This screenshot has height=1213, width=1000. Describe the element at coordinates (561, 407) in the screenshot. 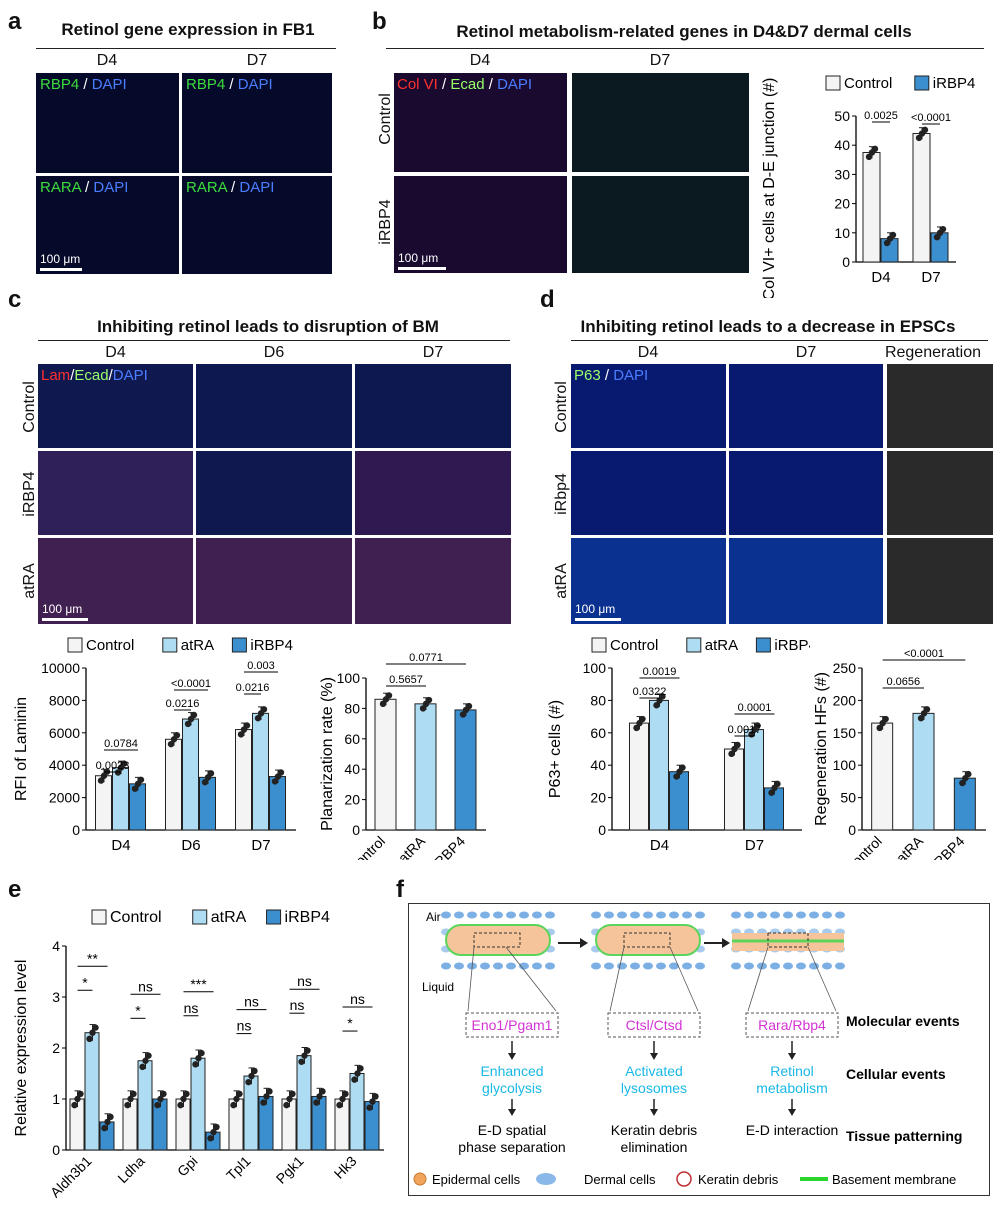

I see `panel-d-row-control: Control` at that location.